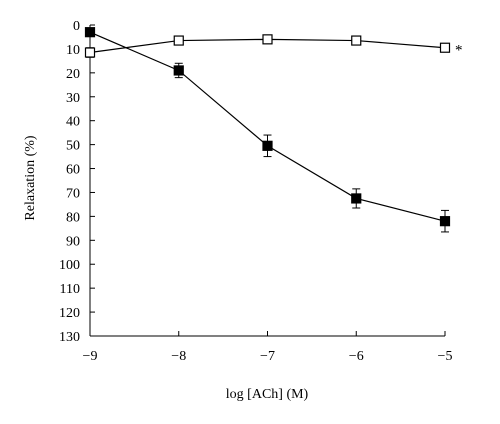 The height and width of the screenshot is (424, 500). I want to click on y-tick-label: 80, so click(73, 217).